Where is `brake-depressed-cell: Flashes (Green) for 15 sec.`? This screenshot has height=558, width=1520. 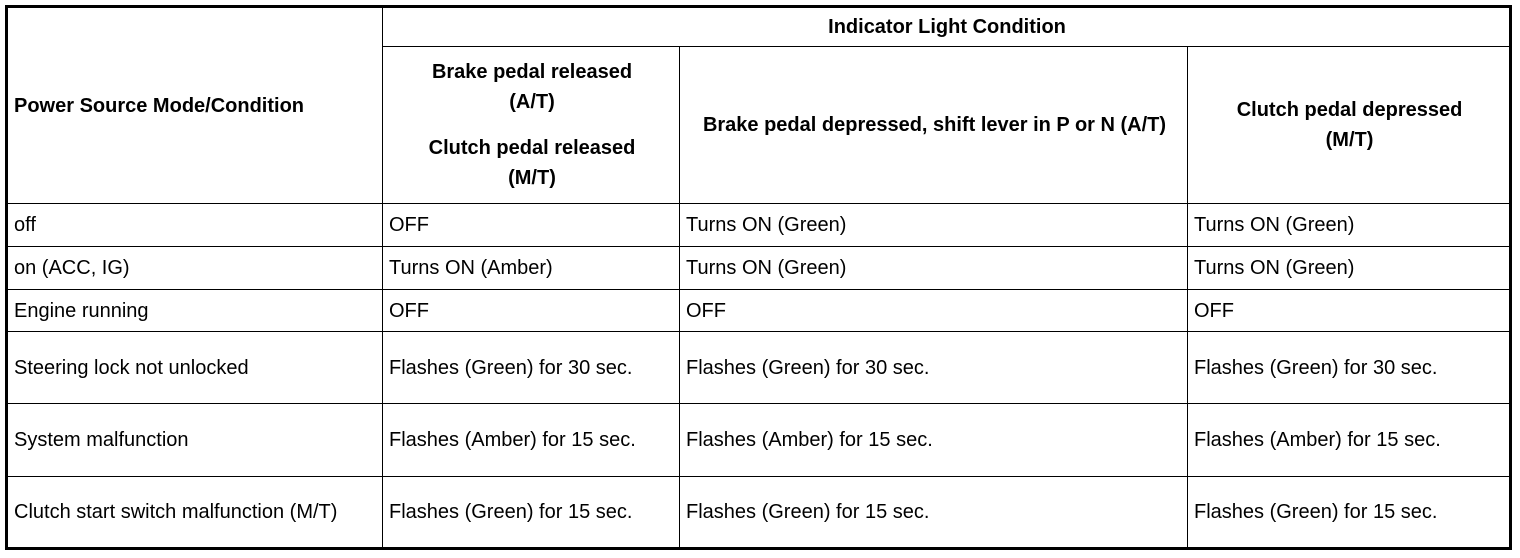 brake-depressed-cell: Flashes (Green) for 15 sec. is located at coordinates (933, 512).